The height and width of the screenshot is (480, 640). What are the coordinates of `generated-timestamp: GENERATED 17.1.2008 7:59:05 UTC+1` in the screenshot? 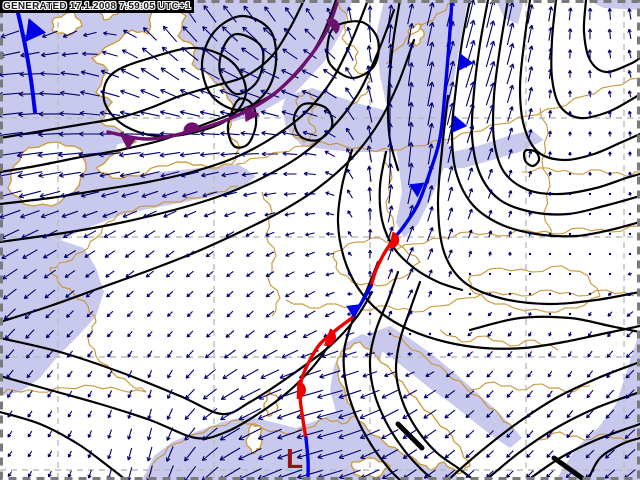 It's located at (97, 6).